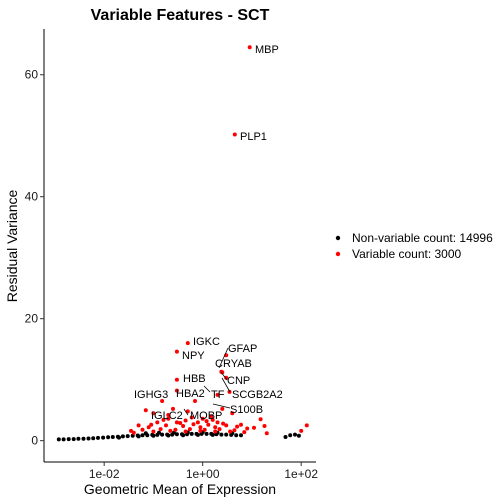 This screenshot has height=504, width=504. What do you see at coordinates (180, 489) in the screenshot?
I see `x-axis-title: Geometric Mean of Expression` at bounding box center [180, 489].